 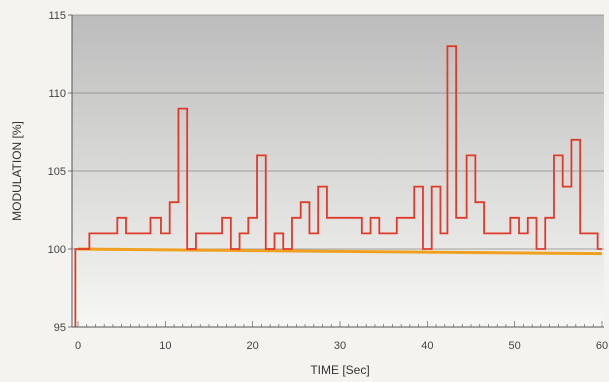 I want to click on y-tick-label-110: 110, so click(x=57, y=94).